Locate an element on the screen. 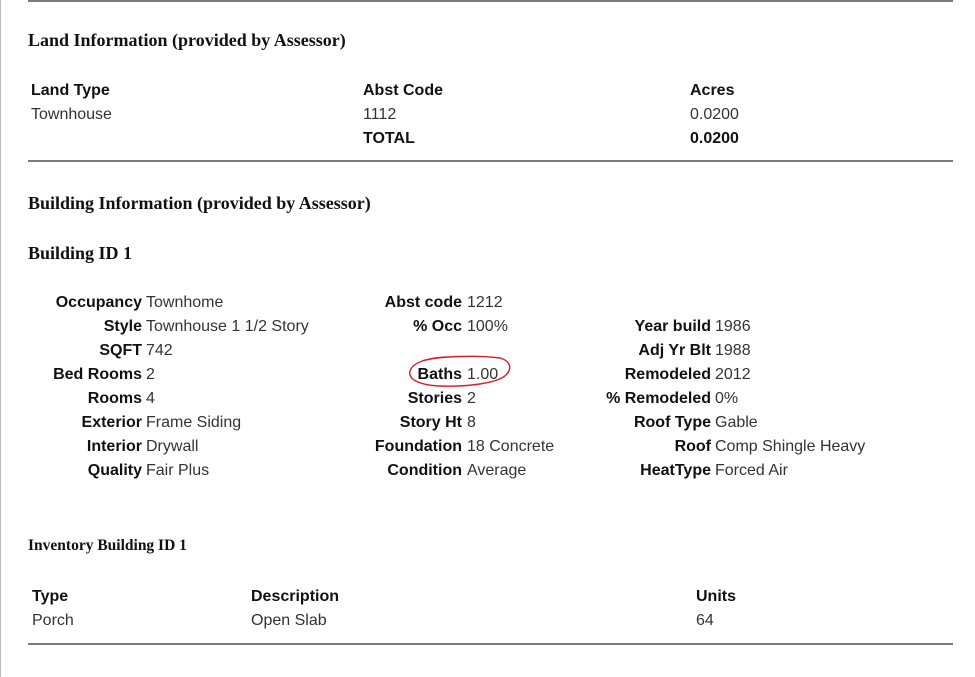 The image size is (975, 677). remodeled-pct-label: % Remodeled is located at coordinates (658, 398).